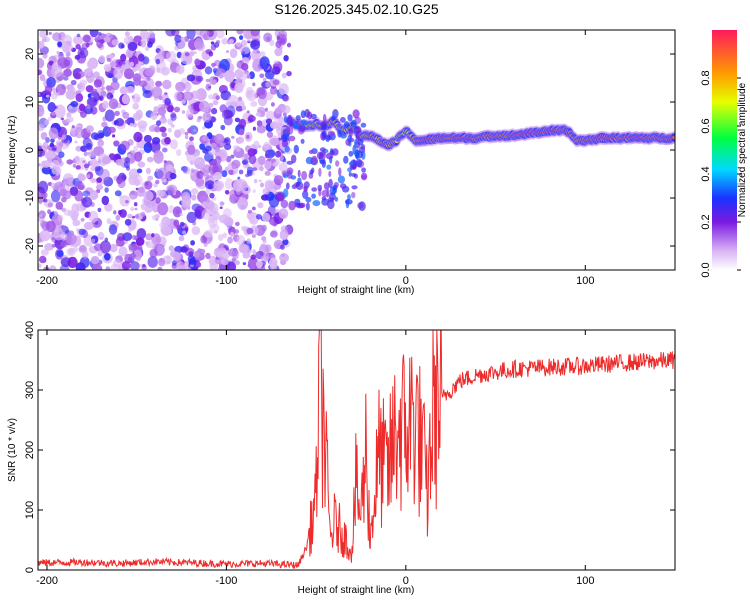 Image resolution: width=750 pixels, height=600 pixels. I want to click on x-tick-label: -200, so click(47, 581).